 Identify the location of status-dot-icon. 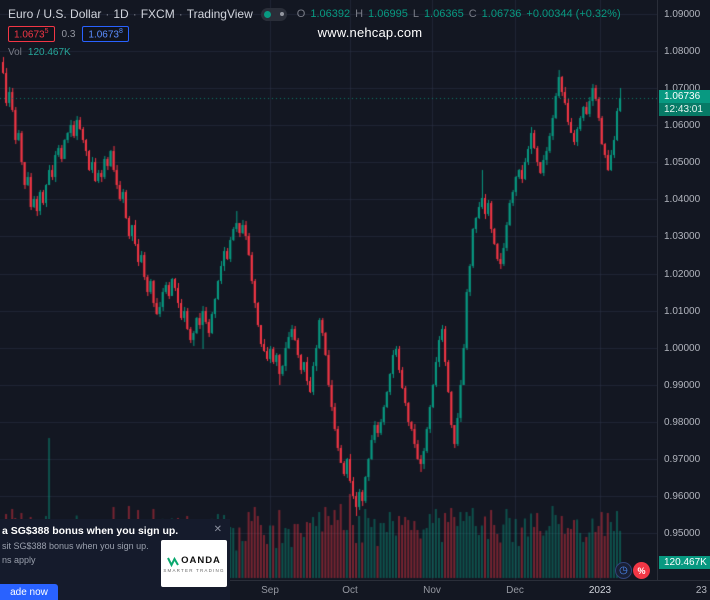
(267, 14).